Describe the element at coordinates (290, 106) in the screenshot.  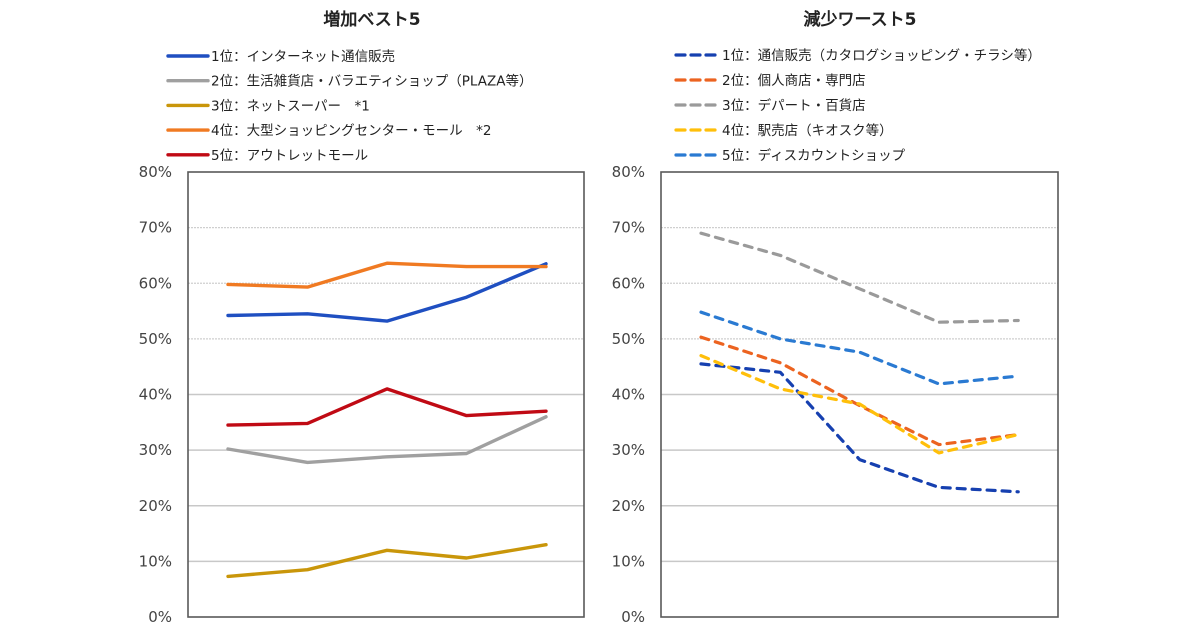
I see `legend-label: 3位：ネットスーパー *1` at that location.